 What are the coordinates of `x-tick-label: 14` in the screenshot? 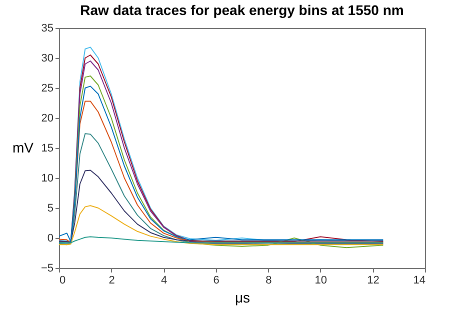 It's located at (419, 280).